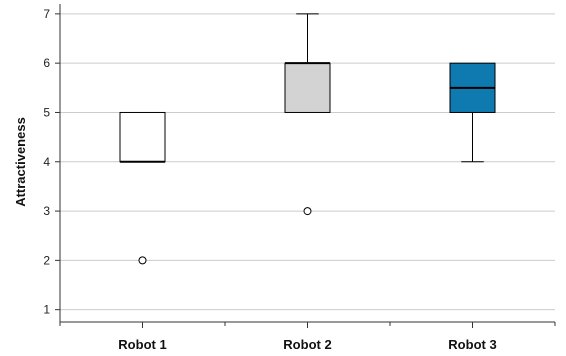 The width and height of the screenshot is (566, 356). What do you see at coordinates (472, 344) in the screenshot?
I see `x-category-label: Robot 3` at bounding box center [472, 344].